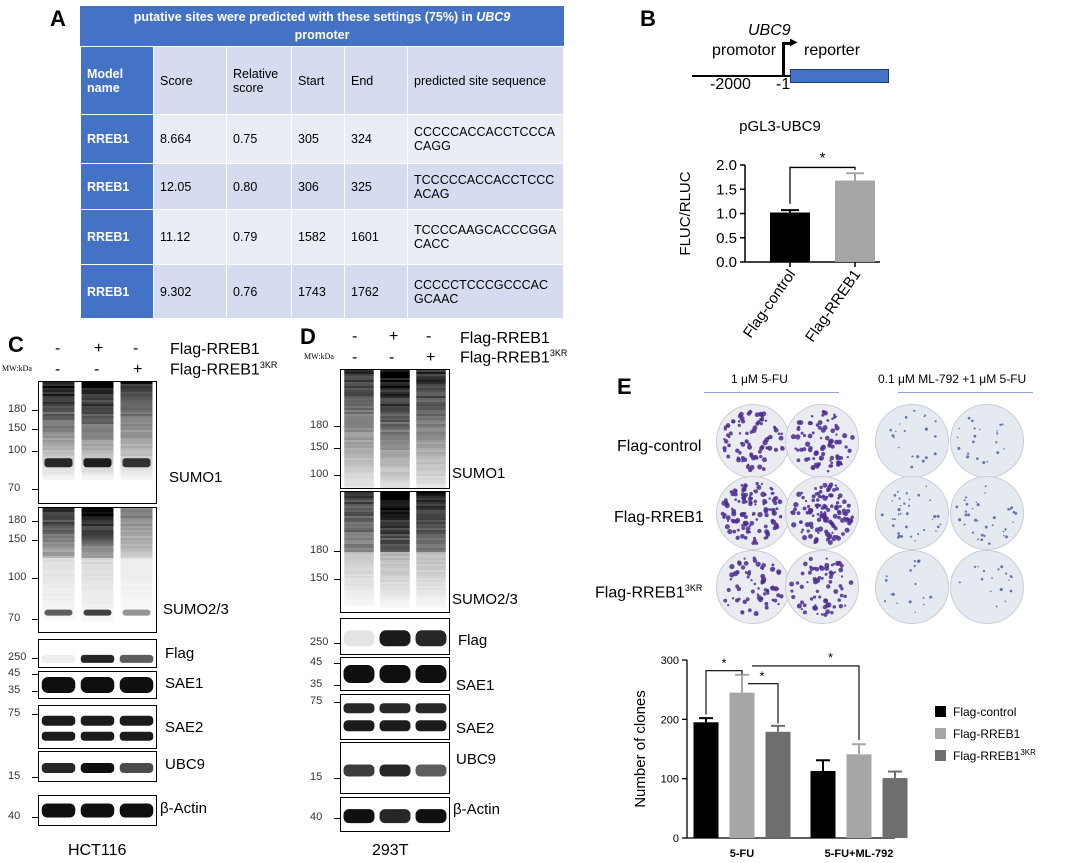  I want to click on panel-label-e: E, so click(624, 386).